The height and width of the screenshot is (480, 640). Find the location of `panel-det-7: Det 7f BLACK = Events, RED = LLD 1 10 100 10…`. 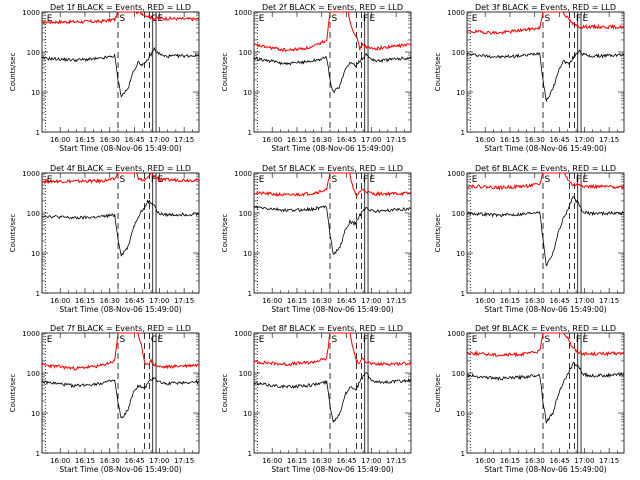

panel-det-7: Det 7f BLACK = Events, RED = LLD 1 10 100 10… is located at coordinates (104, 399).